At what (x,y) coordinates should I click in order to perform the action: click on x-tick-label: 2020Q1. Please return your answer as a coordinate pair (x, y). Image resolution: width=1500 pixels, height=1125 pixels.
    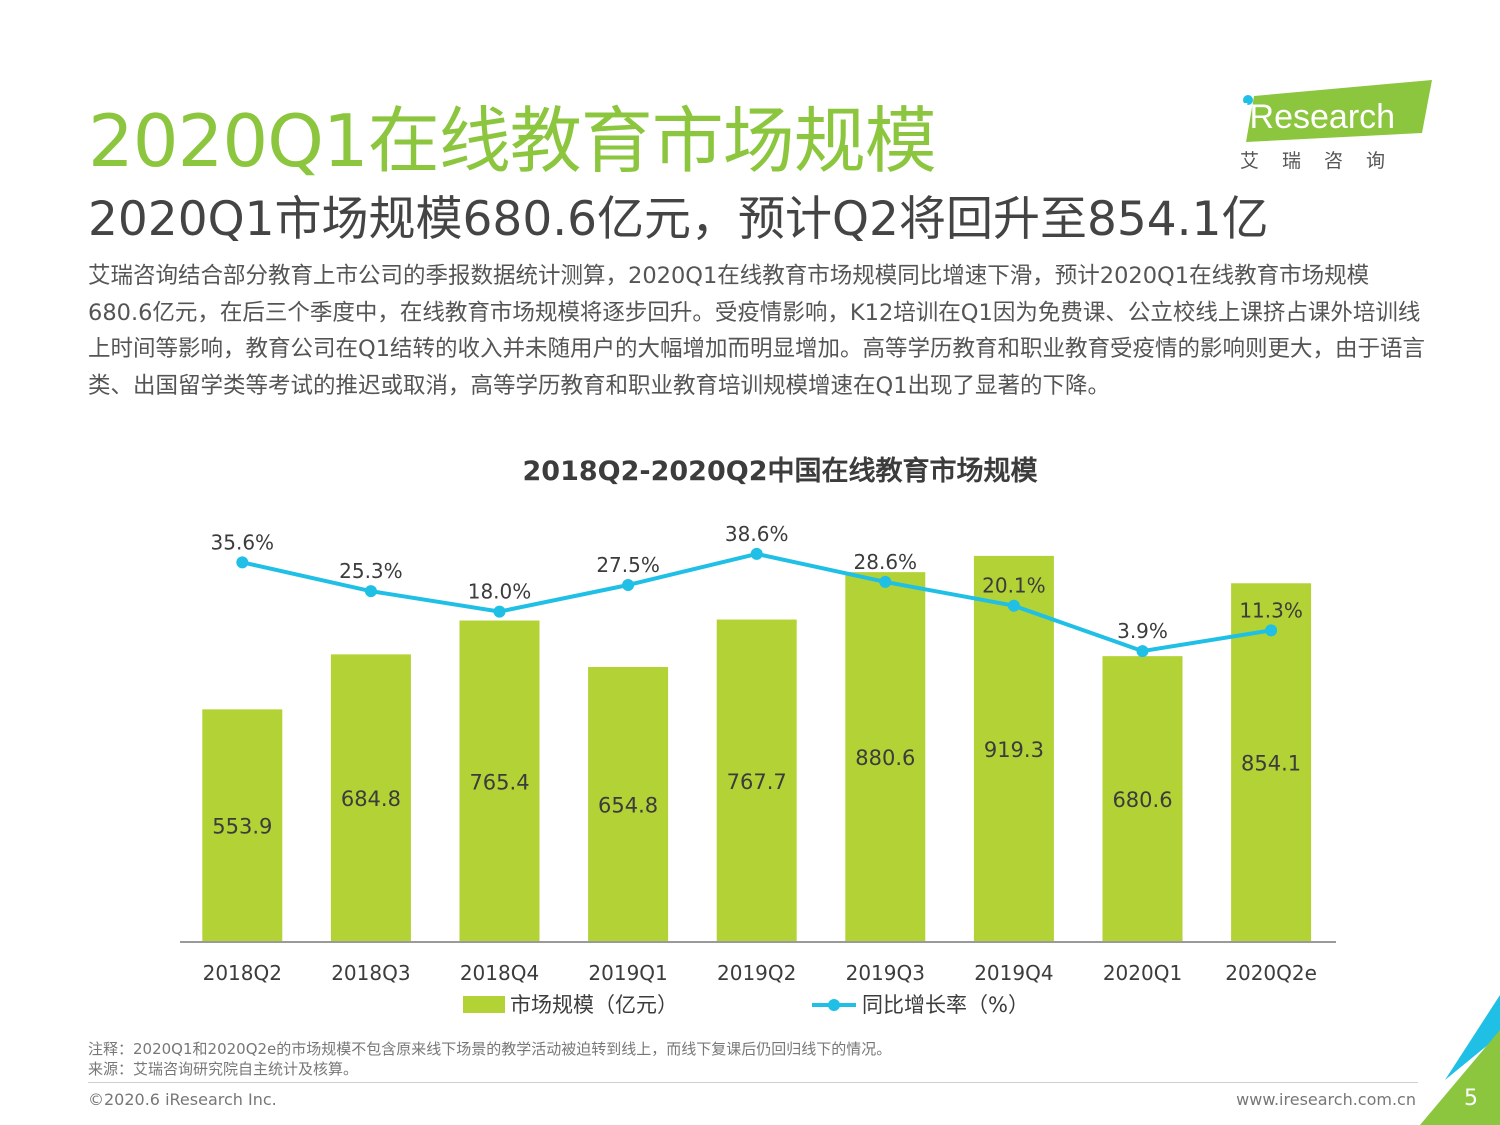
    Looking at the image, I should click on (1142, 973).